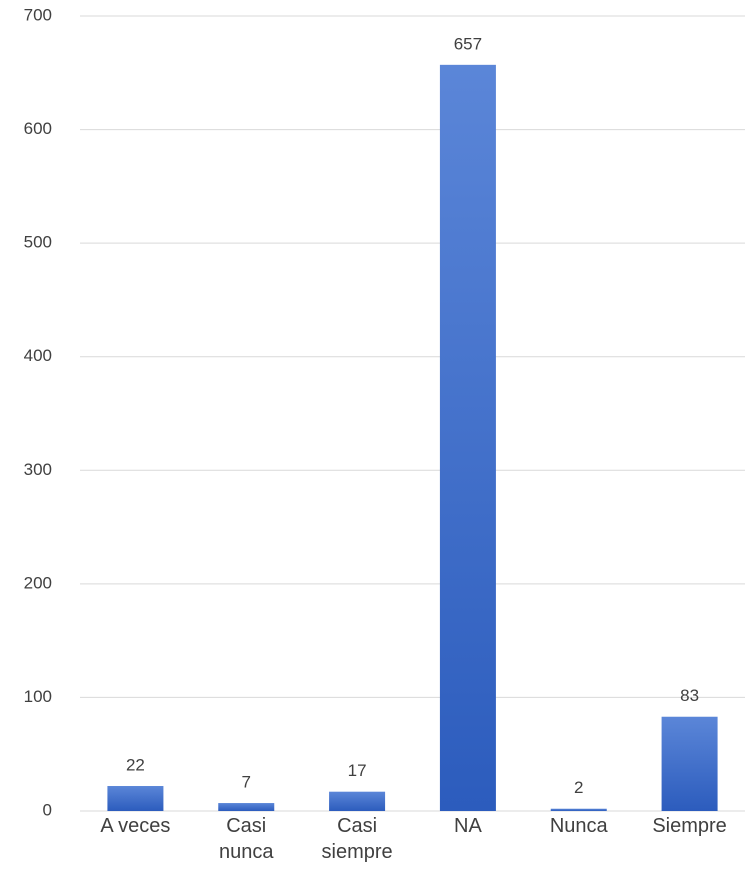 The image size is (745, 881). What do you see at coordinates (38, 696) in the screenshot?
I see `y-tick-label: 100` at bounding box center [38, 696].